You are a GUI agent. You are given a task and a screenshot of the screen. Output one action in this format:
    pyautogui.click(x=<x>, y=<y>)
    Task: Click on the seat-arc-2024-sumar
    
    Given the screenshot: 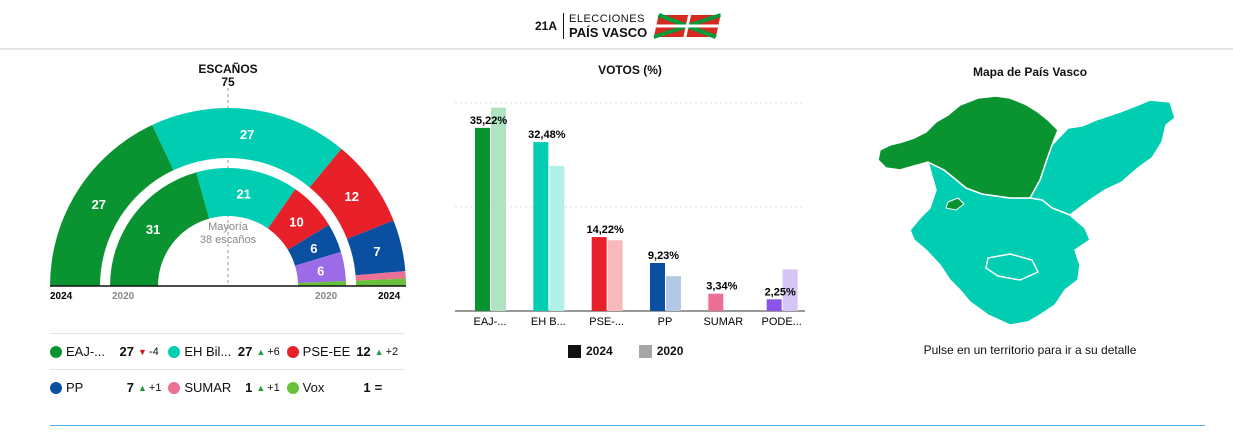 What is the action you would take?
    pyautogui.click(x=380, y=276)
    